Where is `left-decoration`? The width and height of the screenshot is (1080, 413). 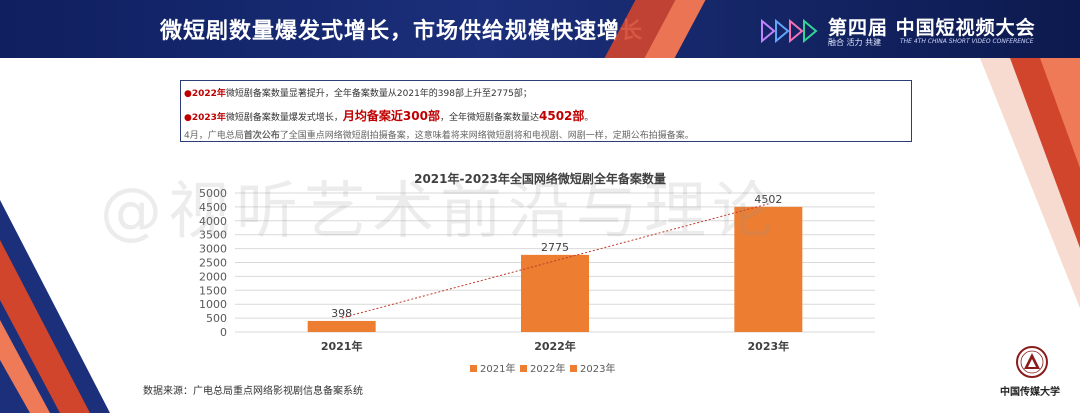
left-decoration is located at coordinates (55, 306).